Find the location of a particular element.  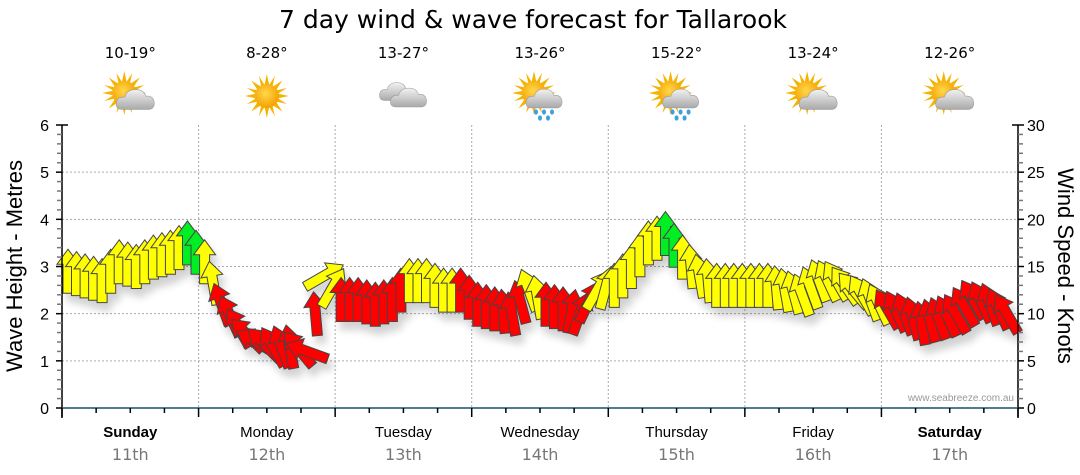

day-label: Wednesday is located at coordinates (540, 432).